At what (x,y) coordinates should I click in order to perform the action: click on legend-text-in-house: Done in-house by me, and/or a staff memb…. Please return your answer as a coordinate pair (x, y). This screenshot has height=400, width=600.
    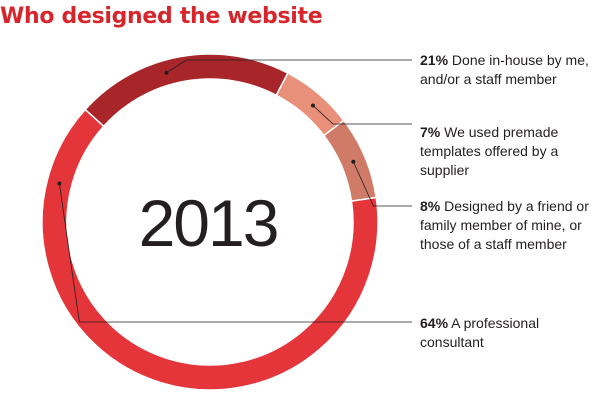
    Looking at the image, I should click on (504, 69).